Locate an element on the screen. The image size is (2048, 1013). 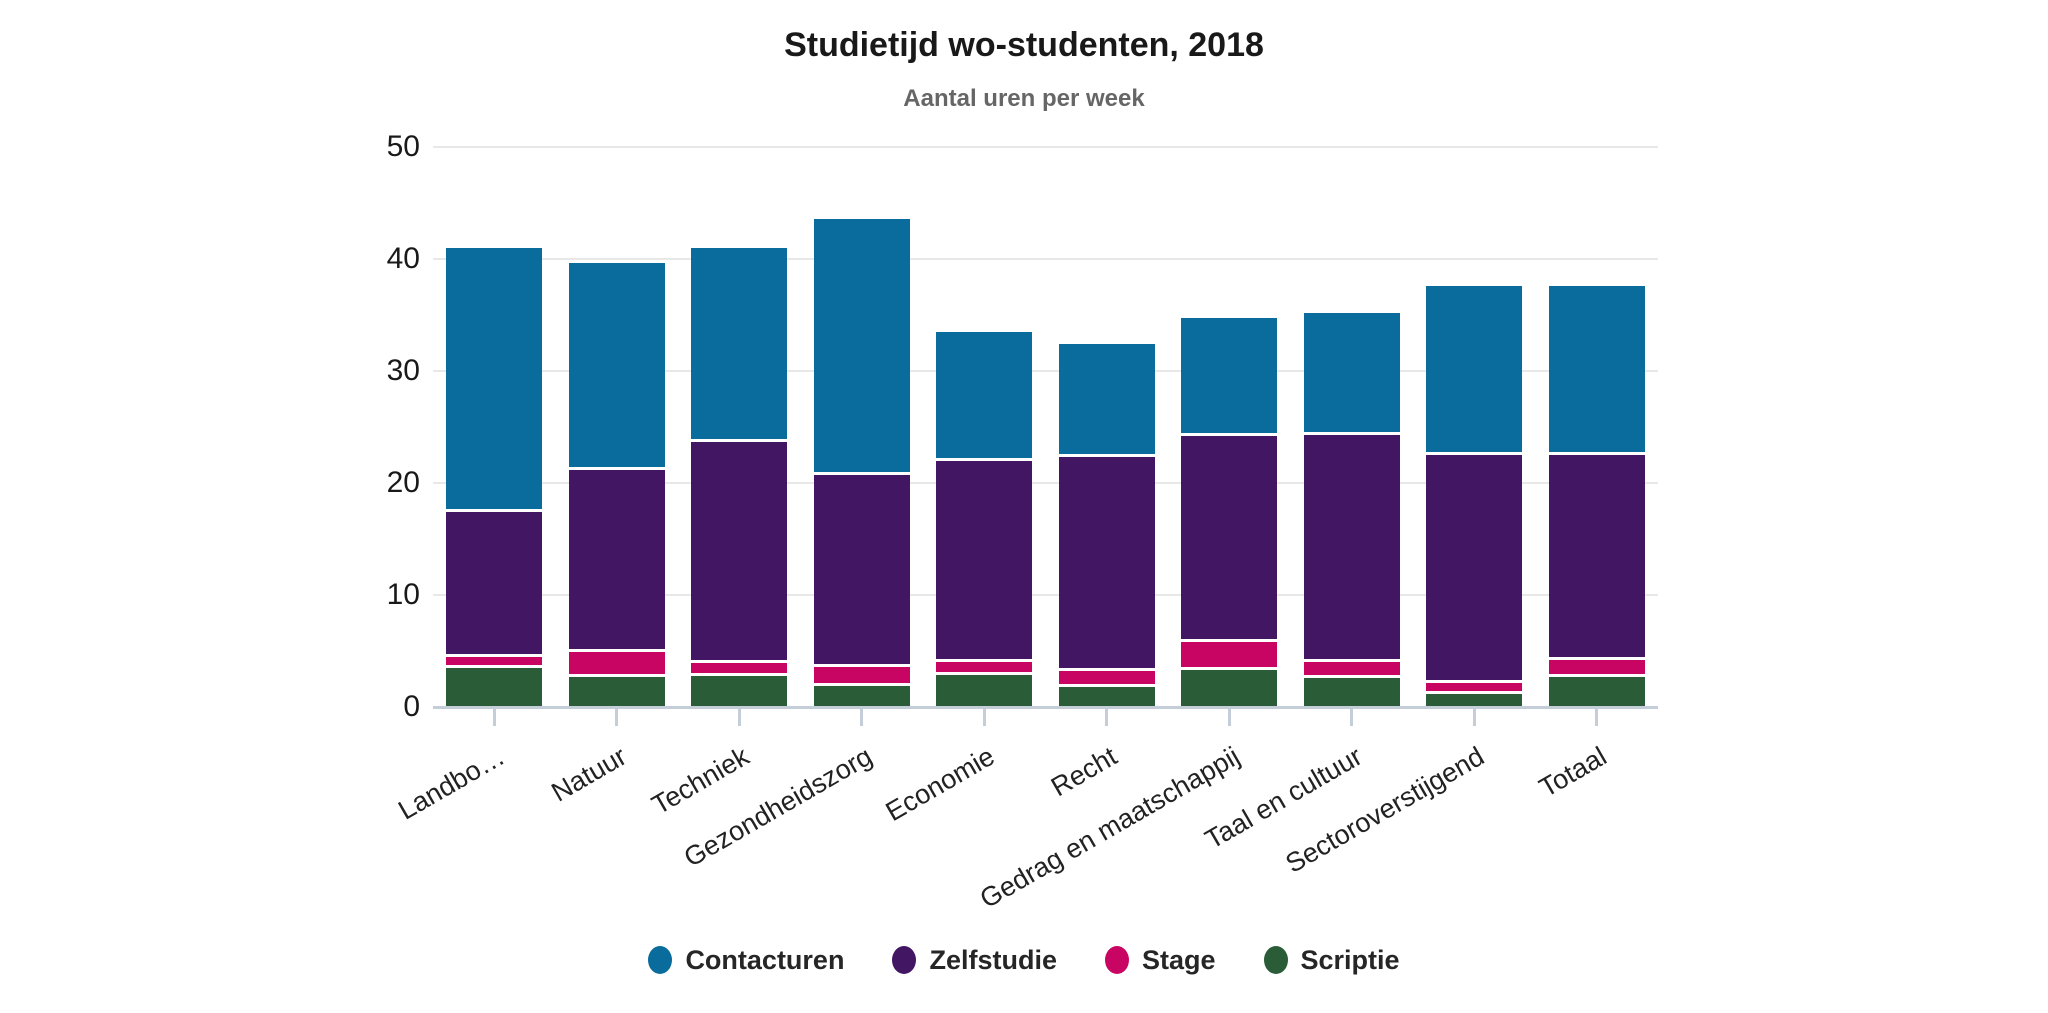
legend: Contacturen Zelfstudie Stage Scriptie is located at coordinates (1024, 960).